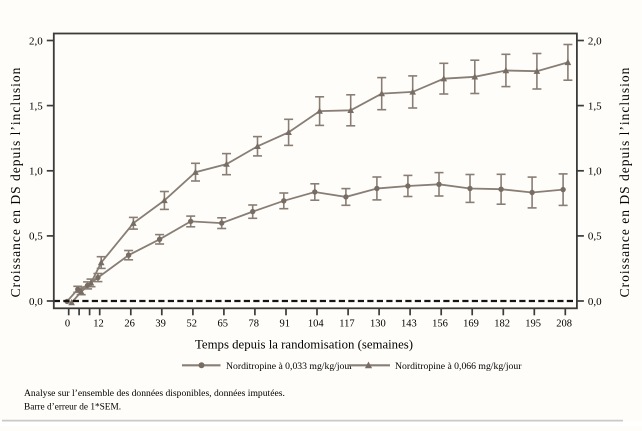  I want to click on svg-text: 91, so click(285, 324).